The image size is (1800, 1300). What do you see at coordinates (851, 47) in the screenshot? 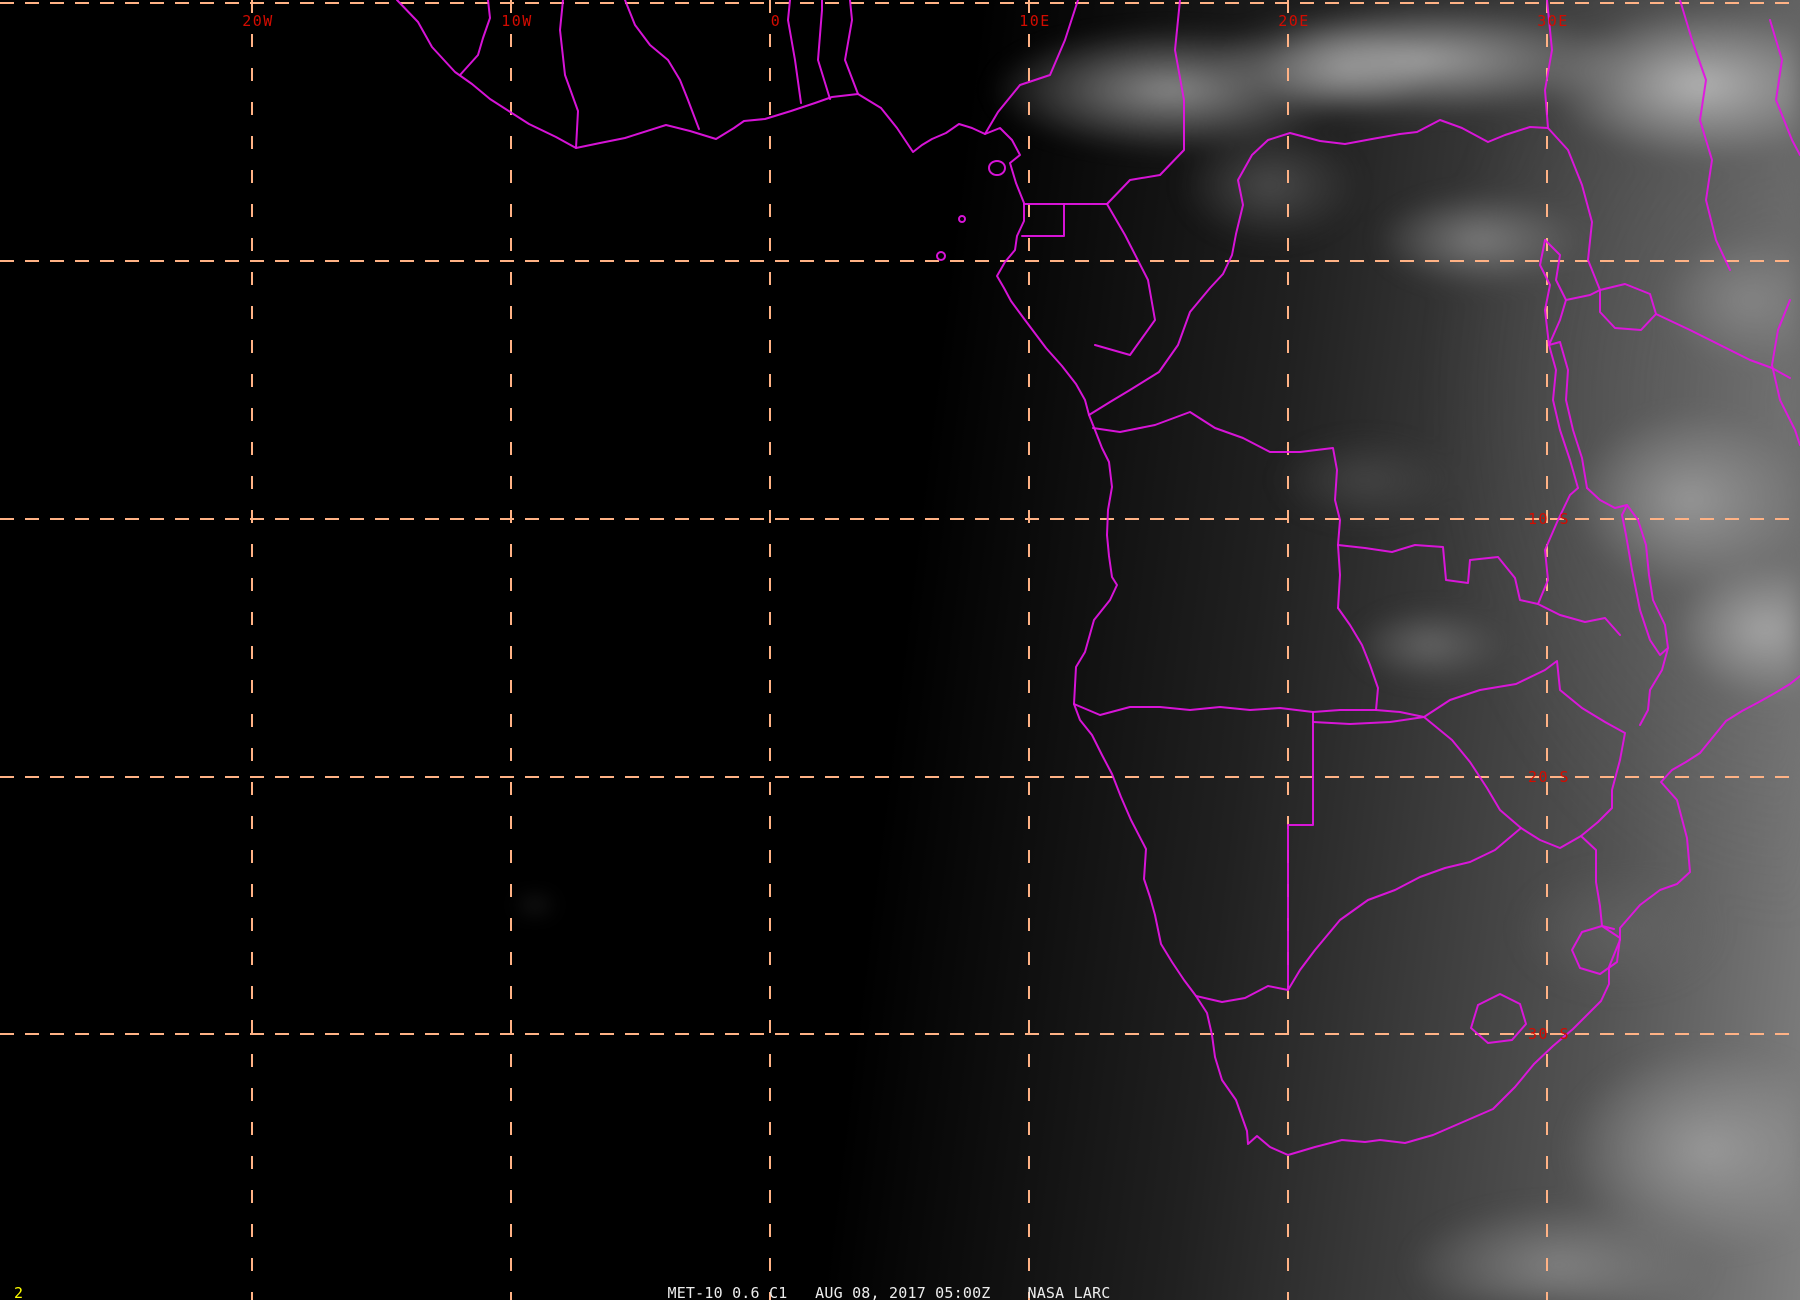
I see `border-benin-nigeria` at bounding box center [851, 47].